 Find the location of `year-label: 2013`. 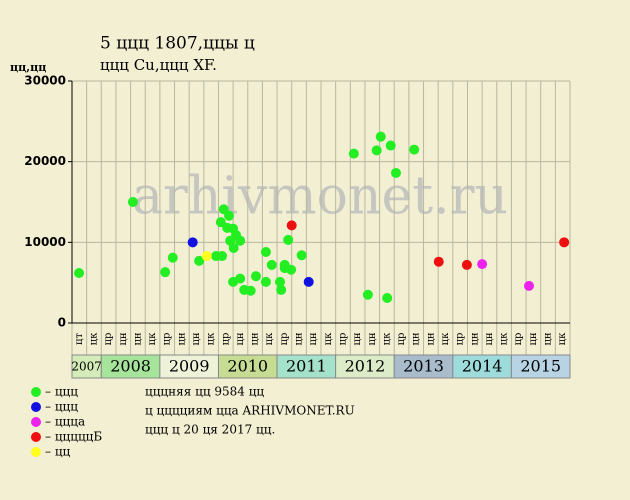

year-label: 2013 is located at coordinates (423, 366).